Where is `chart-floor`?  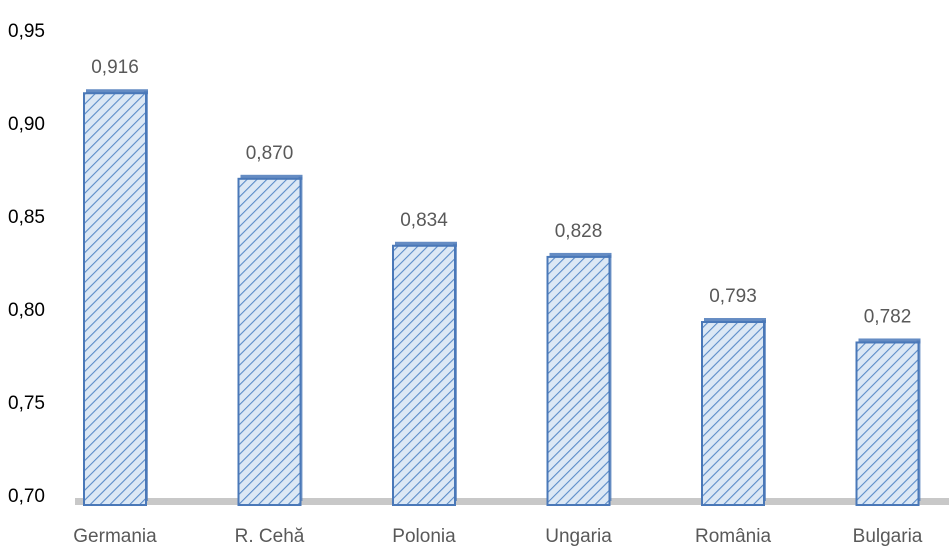
chart-floor is located at coordinates (512, 501).